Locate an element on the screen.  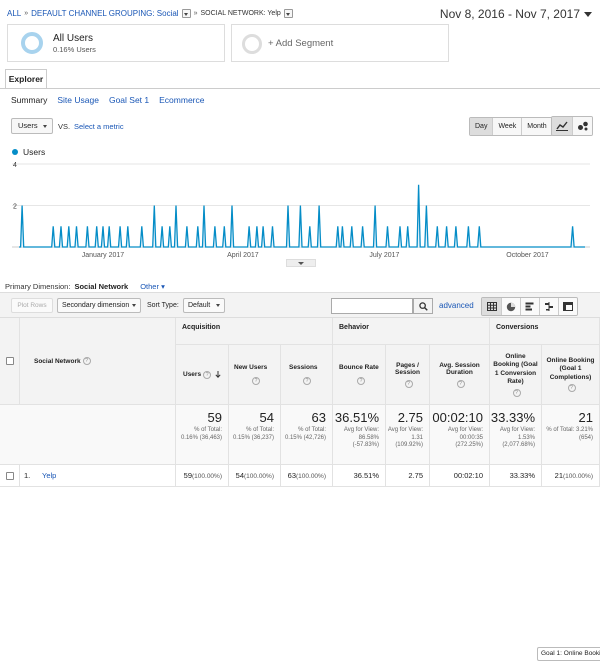
data-table-view-icon is located at coordinates (491, 306).